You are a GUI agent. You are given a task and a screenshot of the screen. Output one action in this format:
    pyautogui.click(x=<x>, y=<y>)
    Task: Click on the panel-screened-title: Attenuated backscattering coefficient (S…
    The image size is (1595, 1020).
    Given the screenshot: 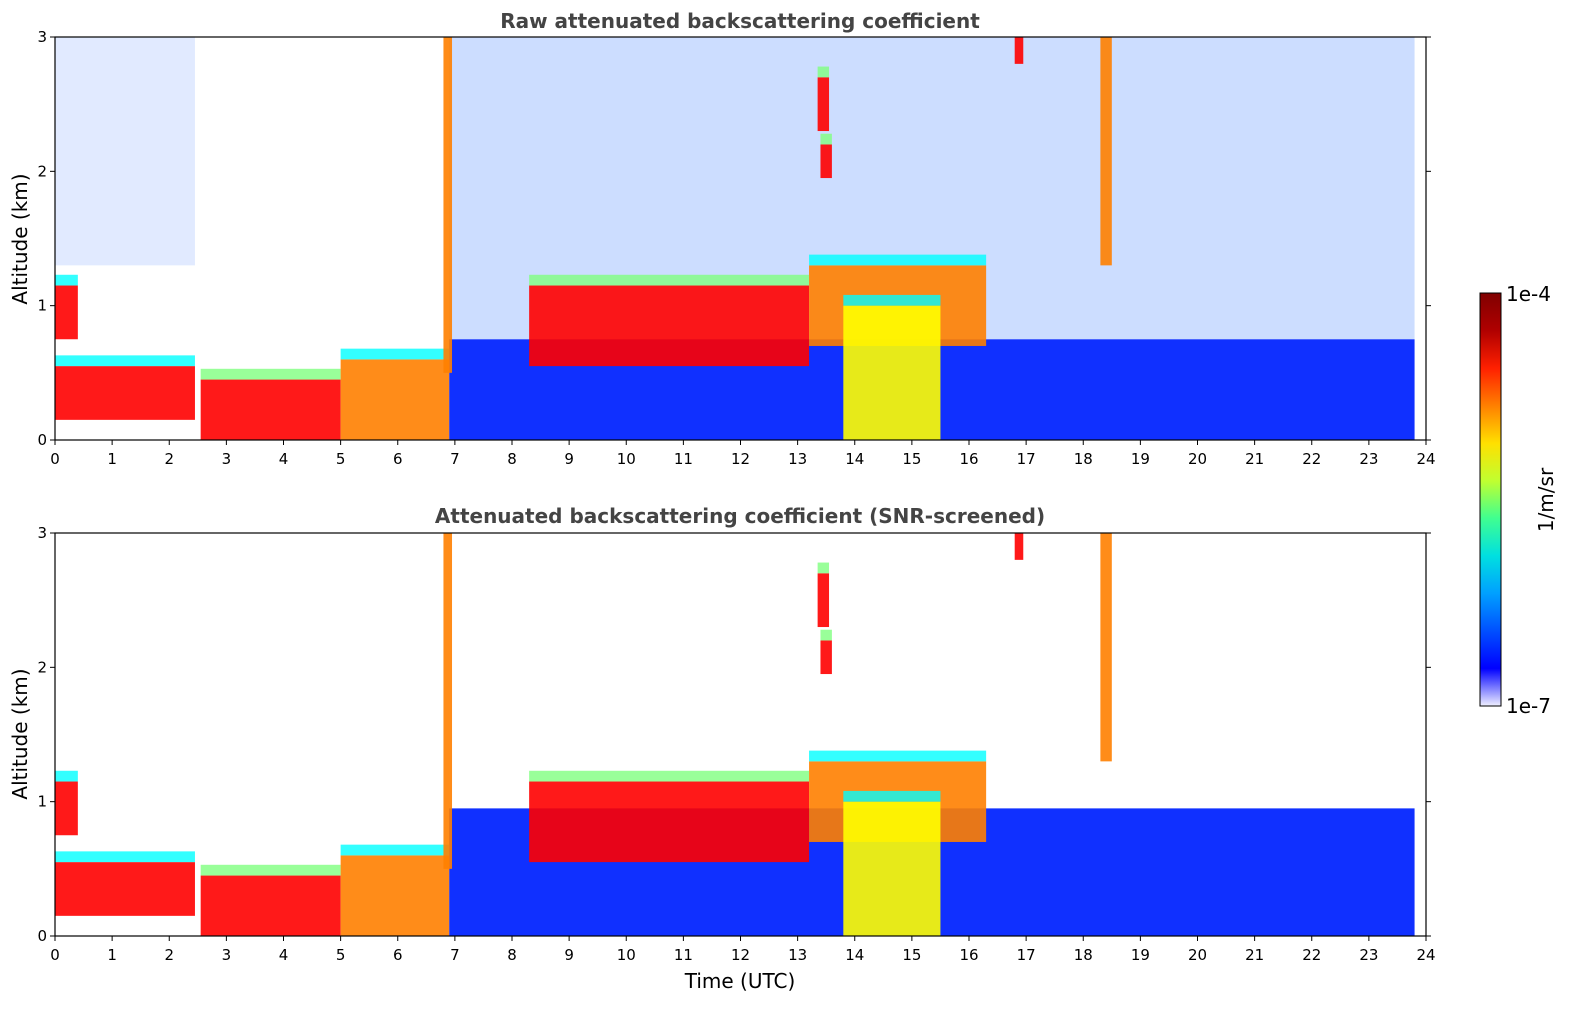 What is the action you would take?
    pyautogui.click(x=740, y=516)
    